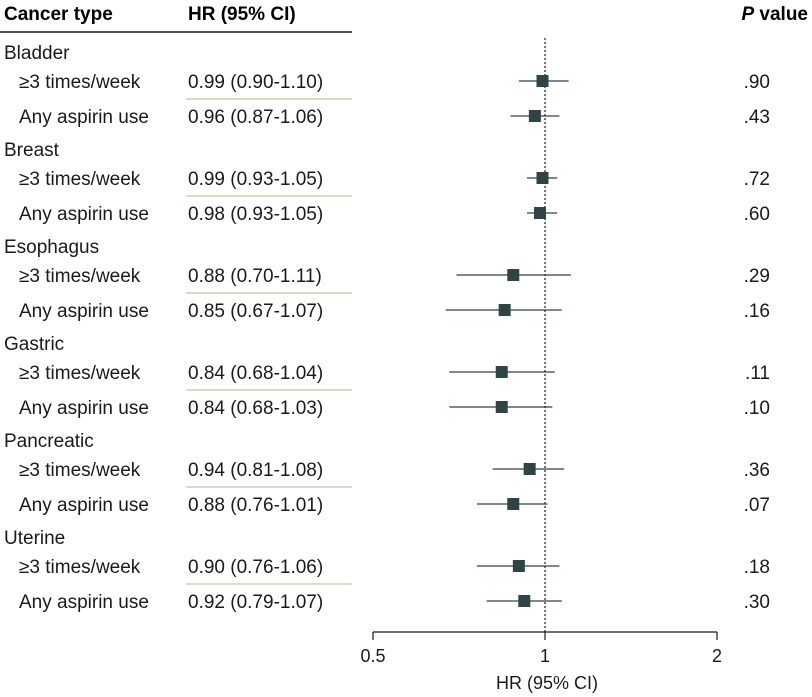 This screenshot has height=697, width=812. Describe the element at coordinates (255, 179) in the screenshot. I see `hr-ci-text: 0.99 (0.93-1.05)` at that location.